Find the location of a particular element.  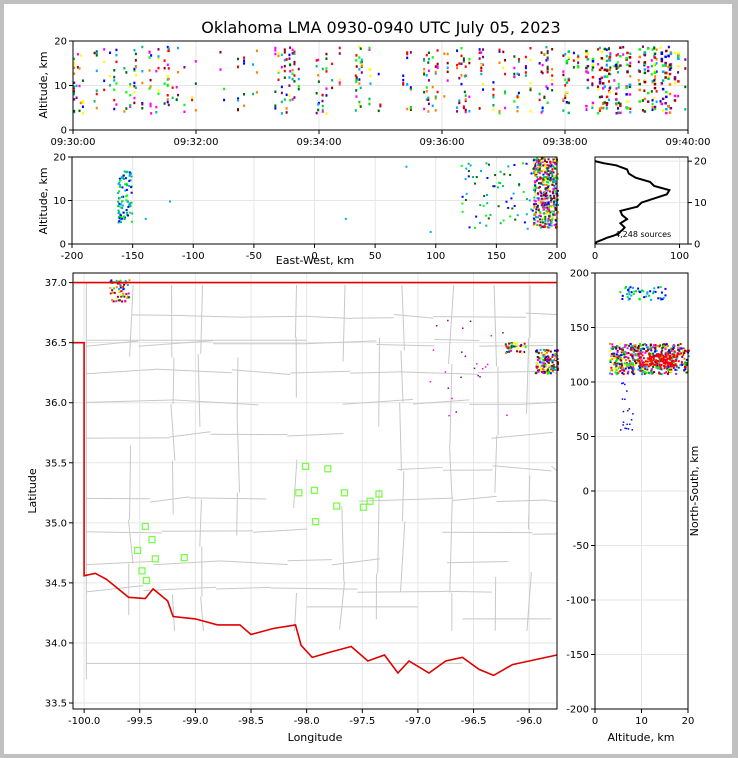

y-tick-label: 37.0 is located at coordinates (56, 283).